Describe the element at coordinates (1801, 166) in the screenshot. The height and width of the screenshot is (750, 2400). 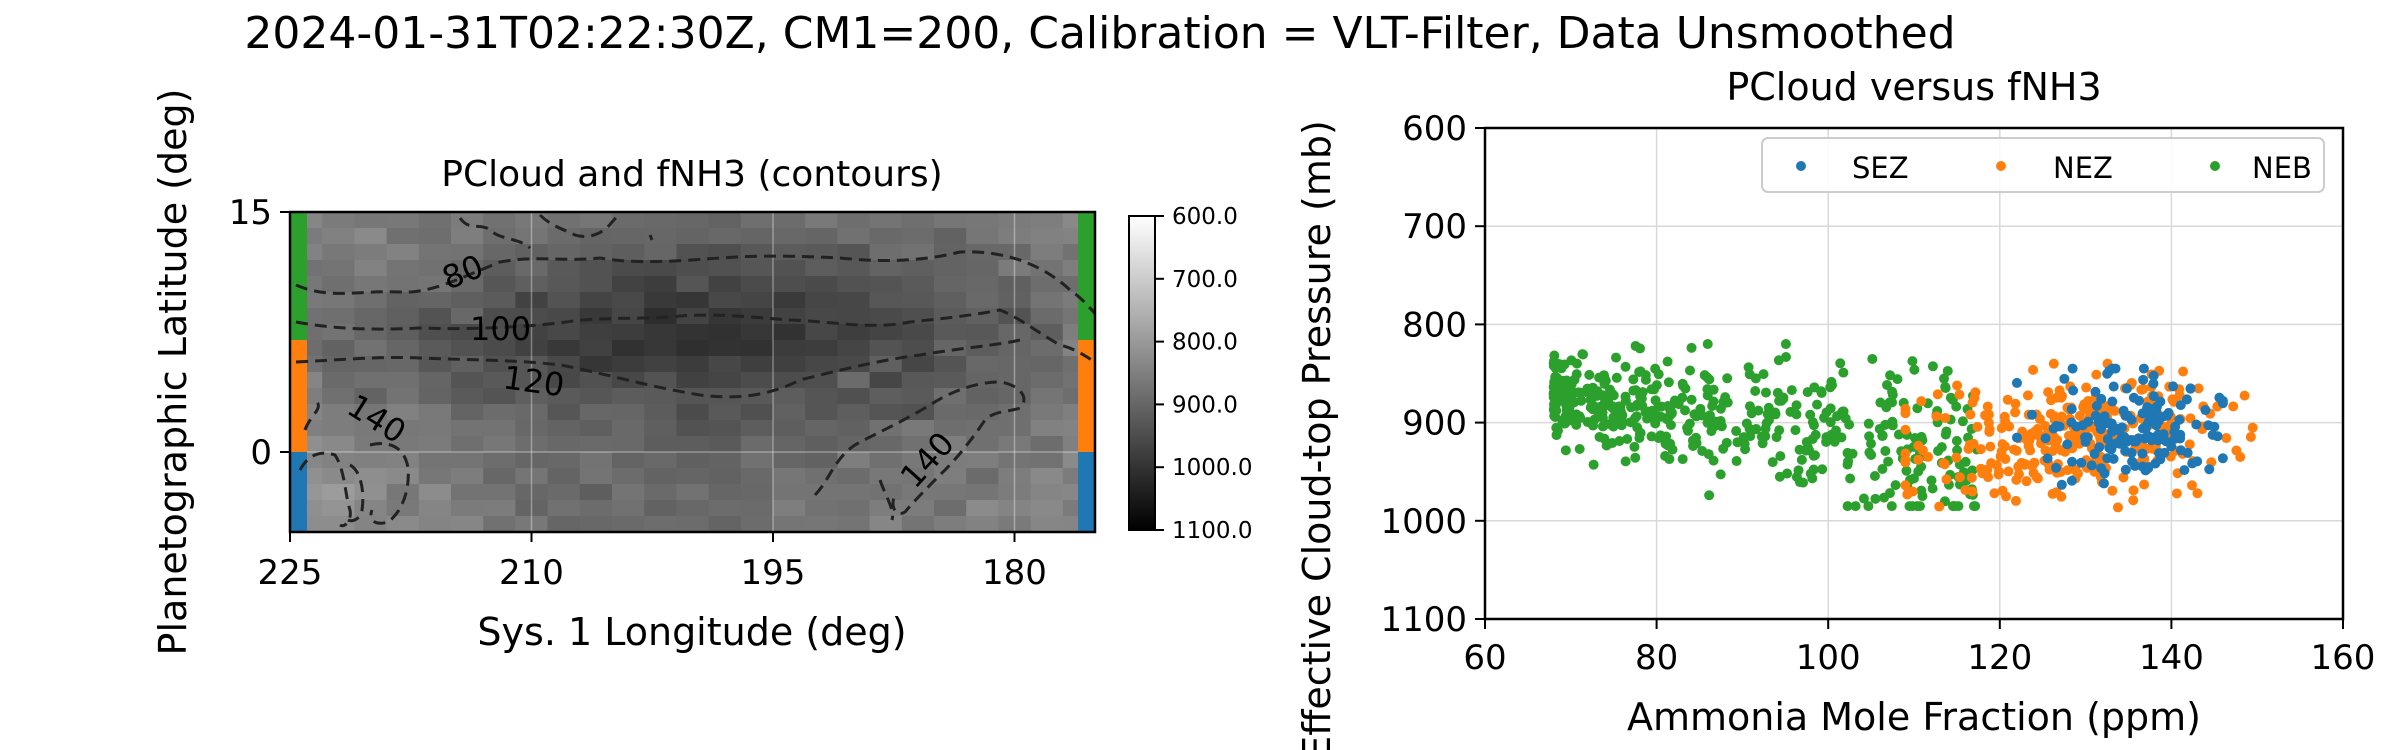
I see `legend-marker-sez` at that location.